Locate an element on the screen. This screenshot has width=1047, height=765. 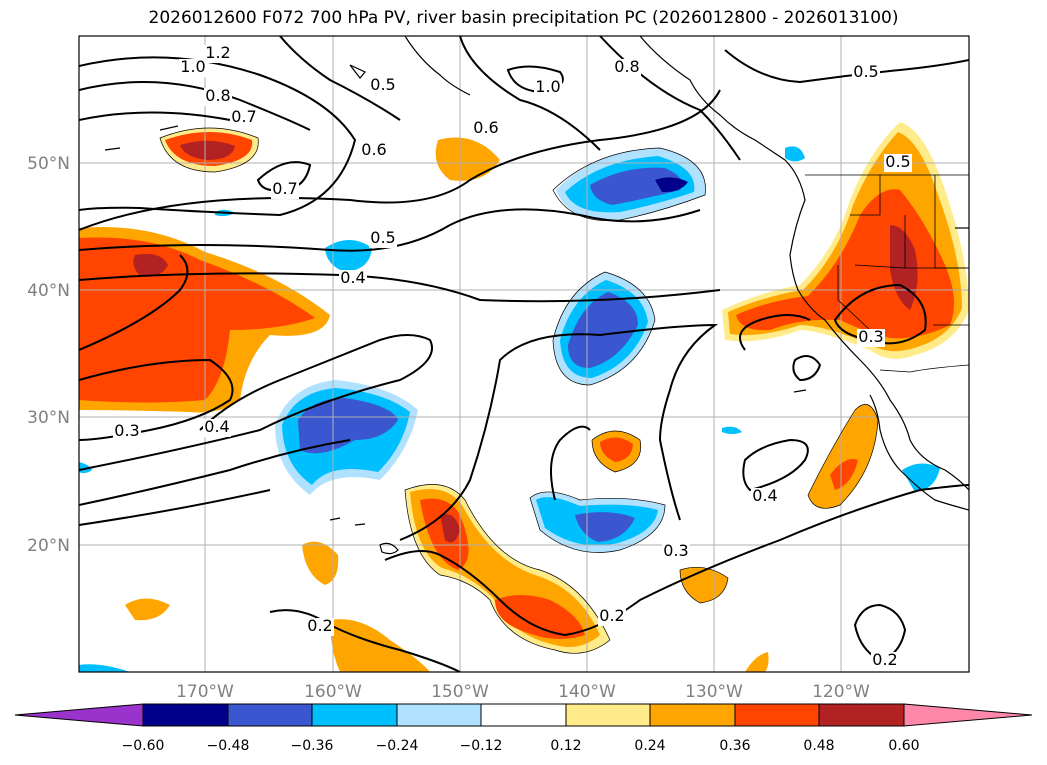
latitude-labels: 50°N 40°N 30°N 20°N is located at coordinates (48, 355).